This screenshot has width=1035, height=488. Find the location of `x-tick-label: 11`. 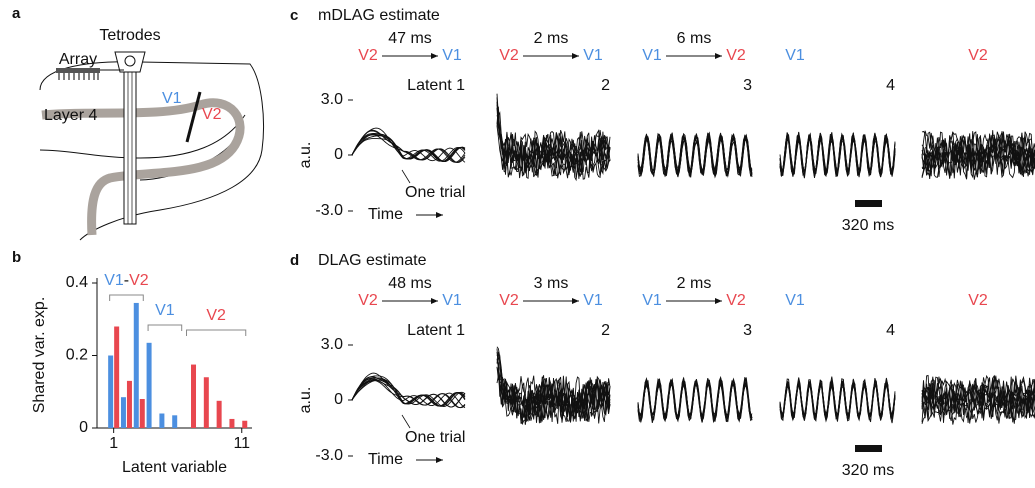

x-tick-label: 11 is located at coordinates (241, 443).